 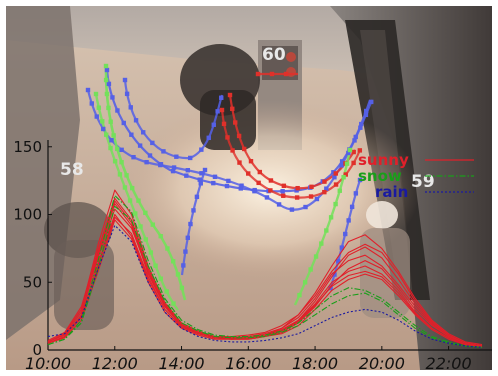 I want to click on x-ticks: 10:00 12:00 14:00 16:00 18:00 20:00 22:00, so click(x=248, y=359).